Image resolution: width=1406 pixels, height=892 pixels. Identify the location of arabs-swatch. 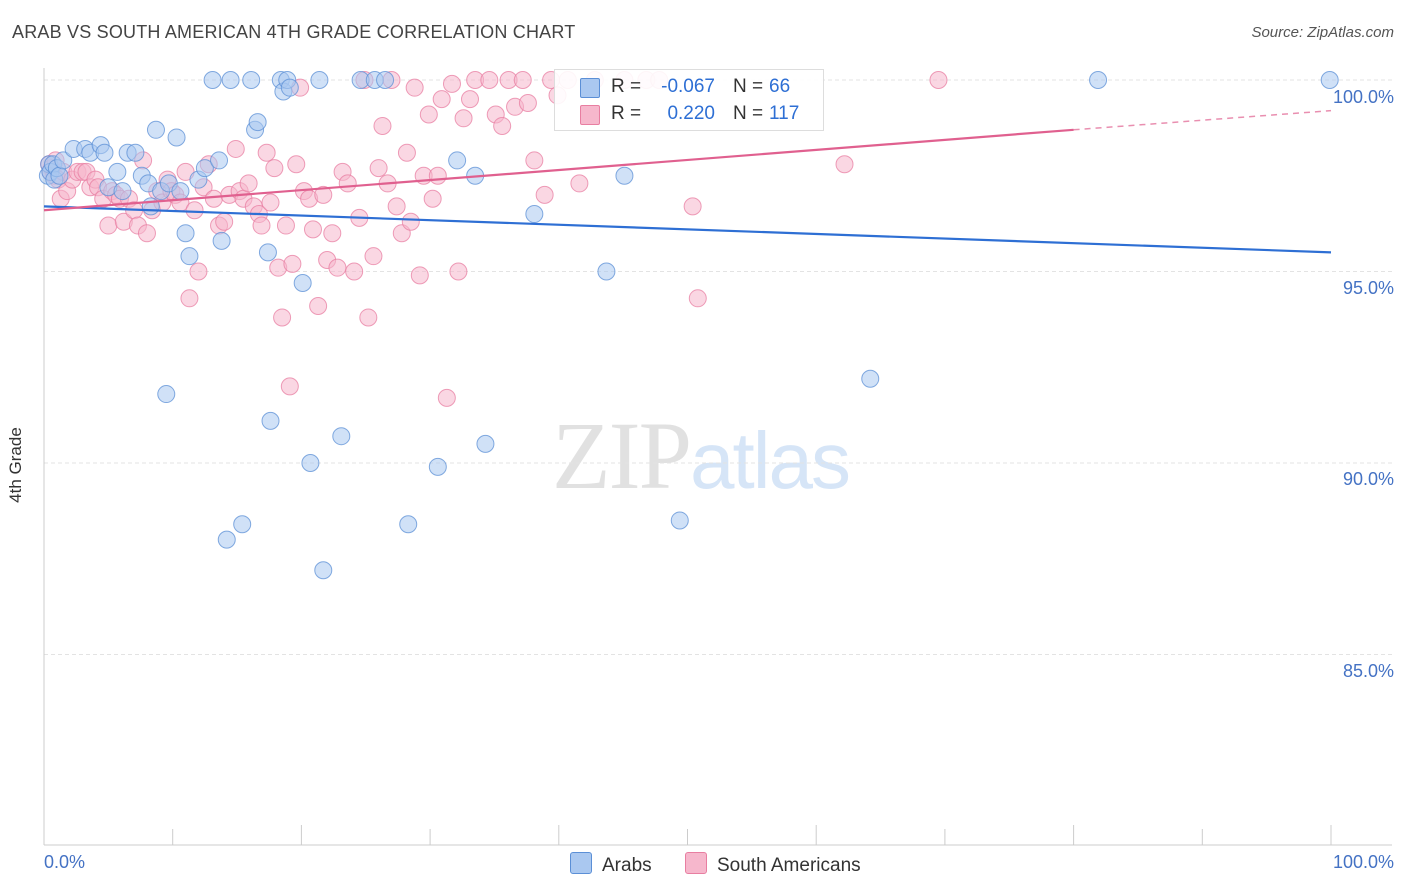
(590, 88).